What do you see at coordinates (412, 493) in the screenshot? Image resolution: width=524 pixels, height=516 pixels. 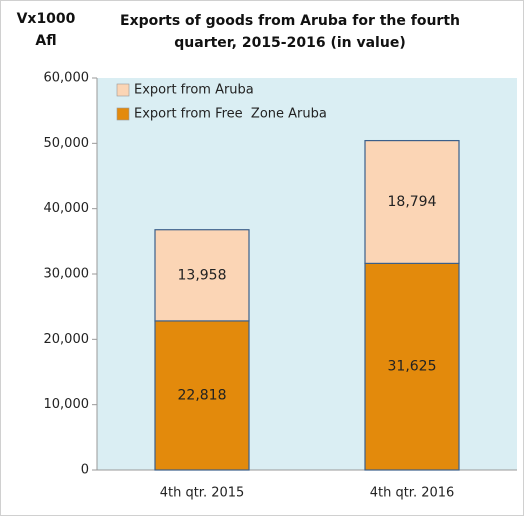 I see `x-tick-label: 4th qtr. 2016` at bounding box center [412, 493].